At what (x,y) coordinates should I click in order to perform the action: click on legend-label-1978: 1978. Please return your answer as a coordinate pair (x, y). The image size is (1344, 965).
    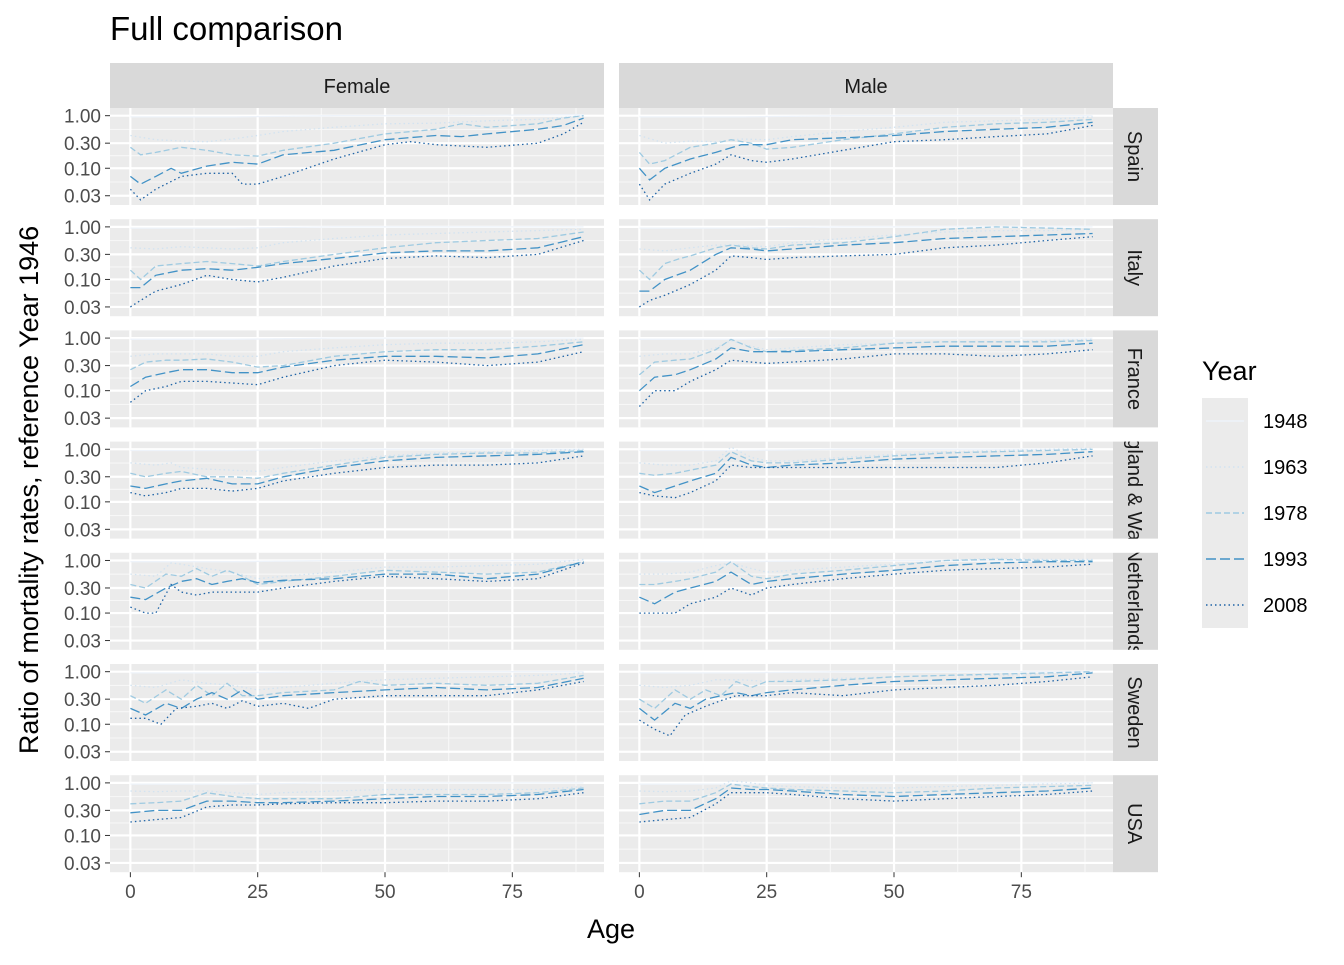
    Looking at the image, I should click on (1285, 514).